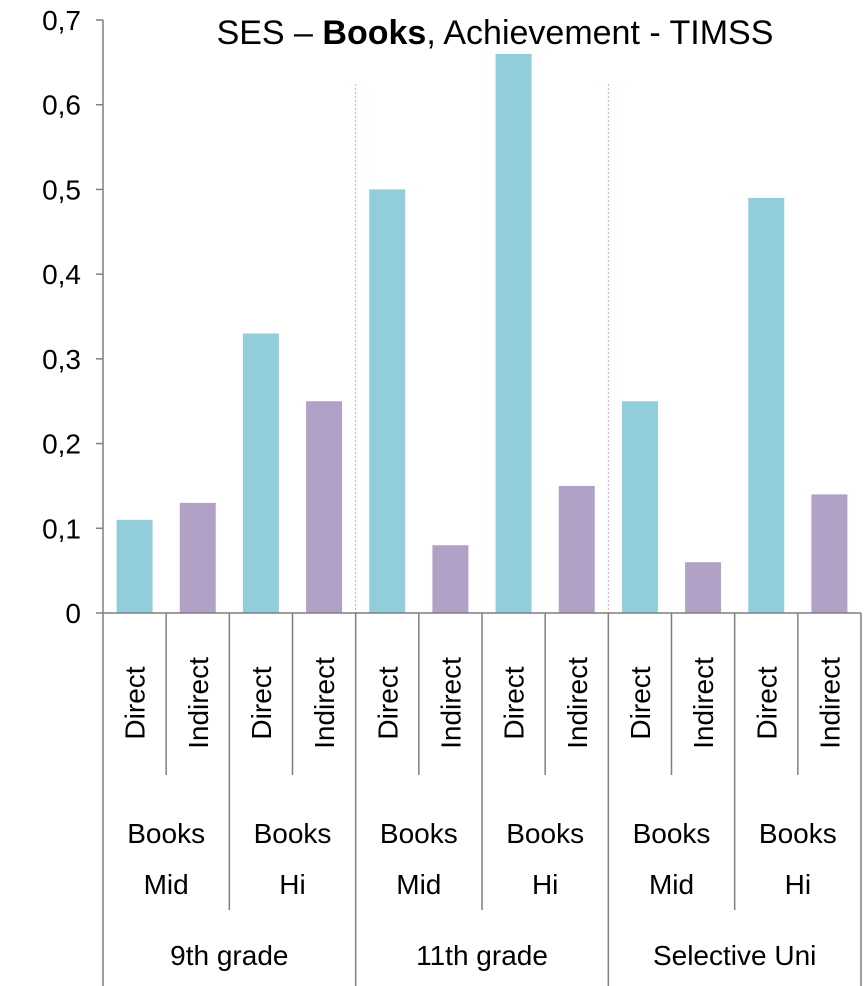 The image size is (865, 986). I want to click on y-tick-label: 0,6, so click(61, 105).